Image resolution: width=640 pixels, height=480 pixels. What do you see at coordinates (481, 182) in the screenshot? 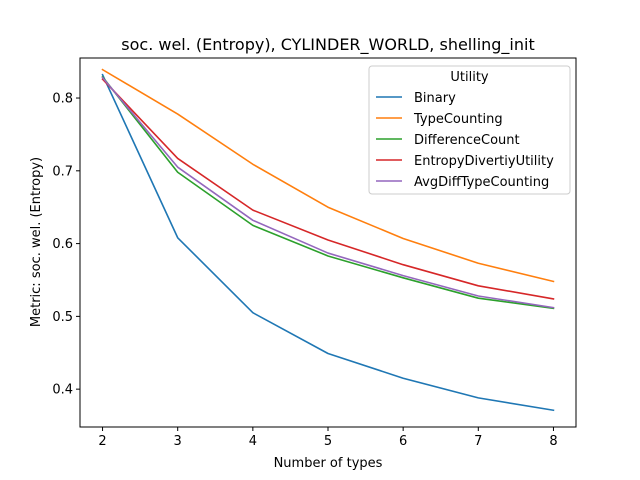
I see `legend-label: AvgDiffTypeCounting` at bounding box center [481, 182].